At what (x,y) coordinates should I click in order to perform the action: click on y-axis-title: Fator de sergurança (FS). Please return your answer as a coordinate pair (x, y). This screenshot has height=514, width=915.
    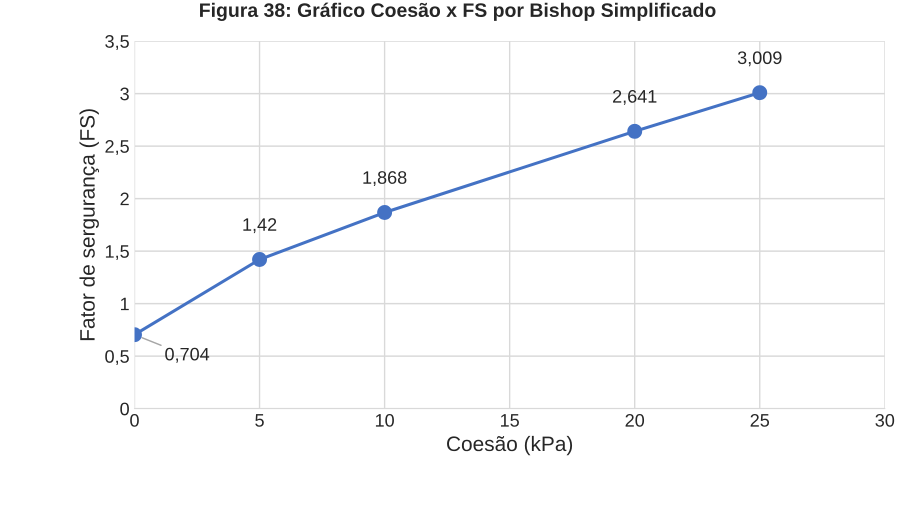
    Looking at the image, I should click on (89, 224).